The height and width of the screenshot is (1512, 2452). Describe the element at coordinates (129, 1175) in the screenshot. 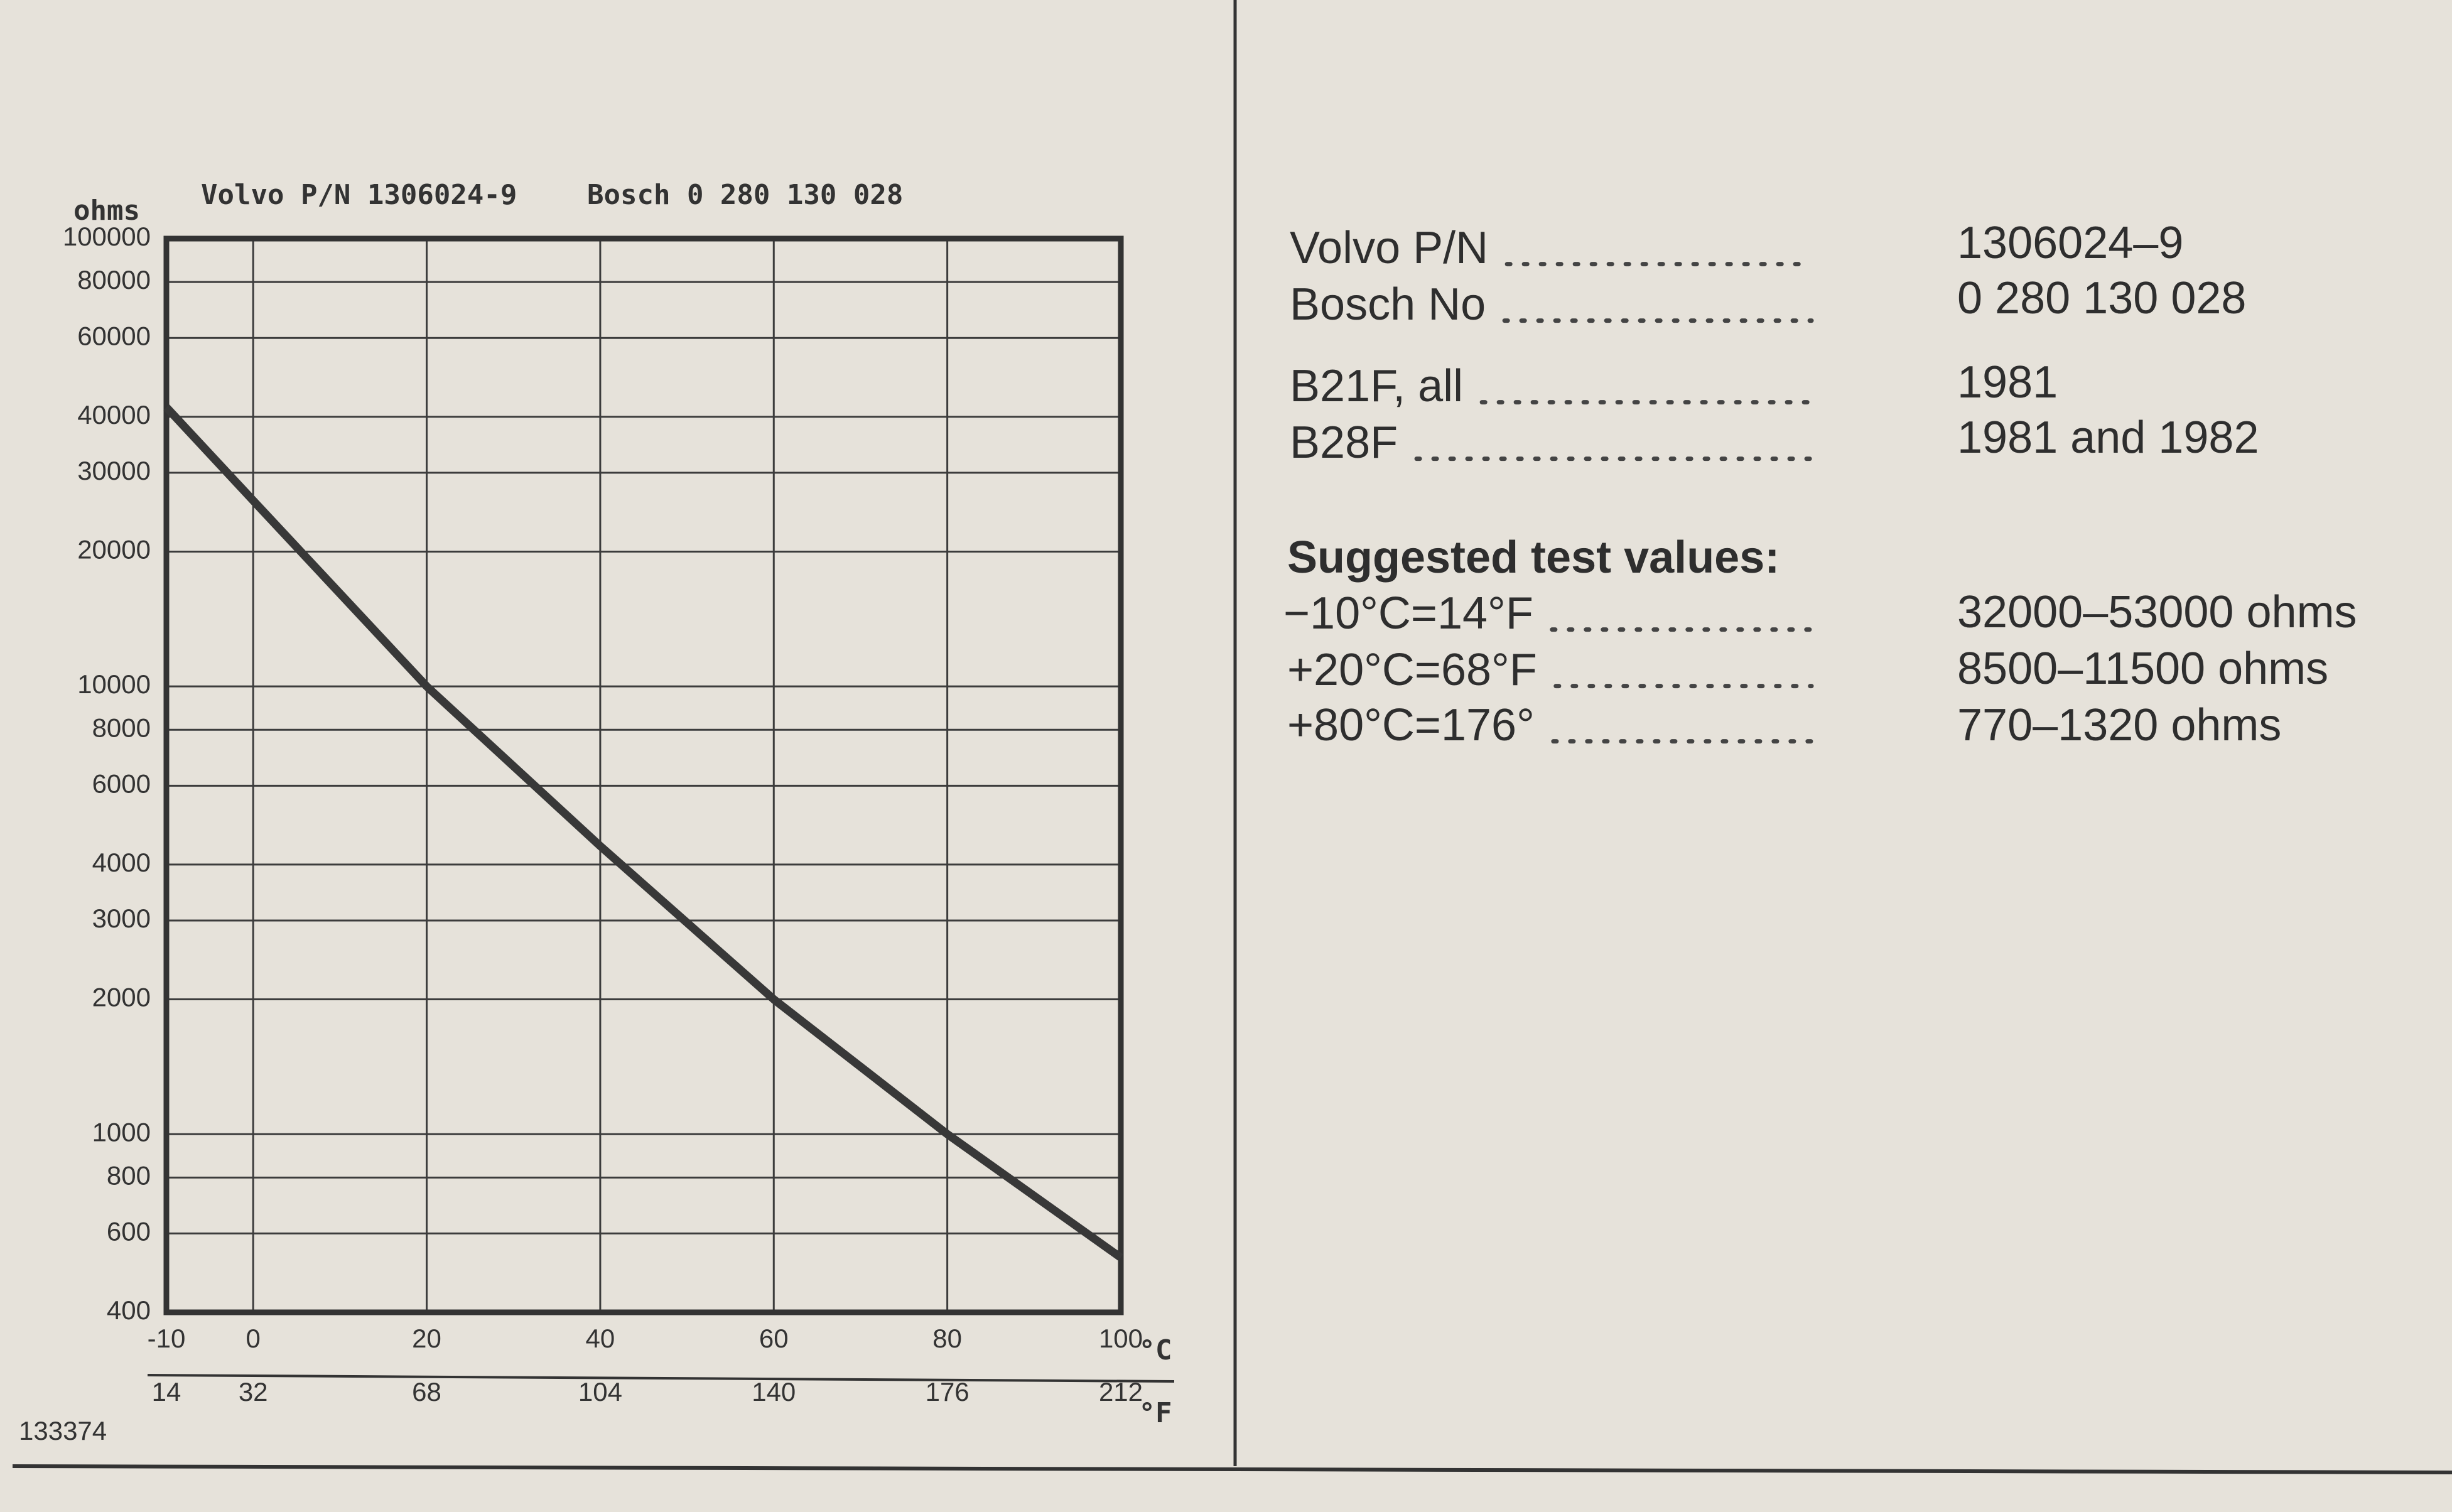

I see `y-tick-label: 800` at that location.